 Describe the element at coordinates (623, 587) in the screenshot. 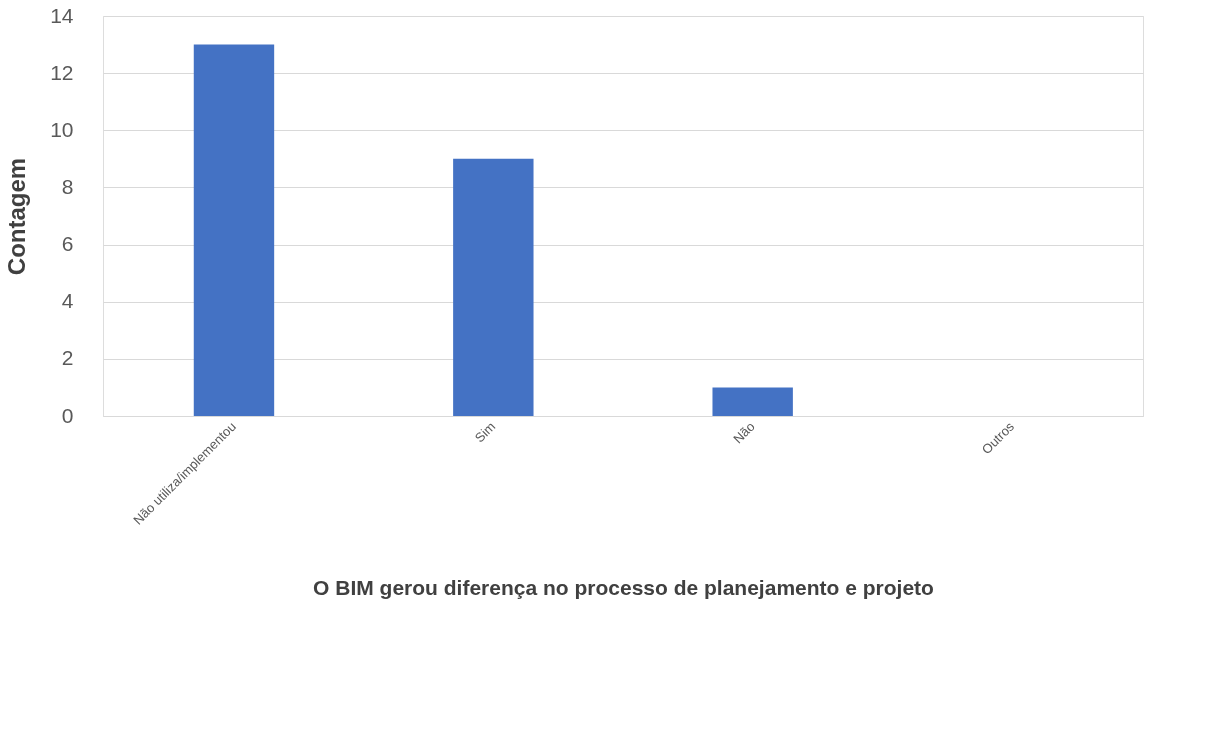

I see `x-axis-title: O BIM gerou diferença no processo de planejamento e projeto` at that location.